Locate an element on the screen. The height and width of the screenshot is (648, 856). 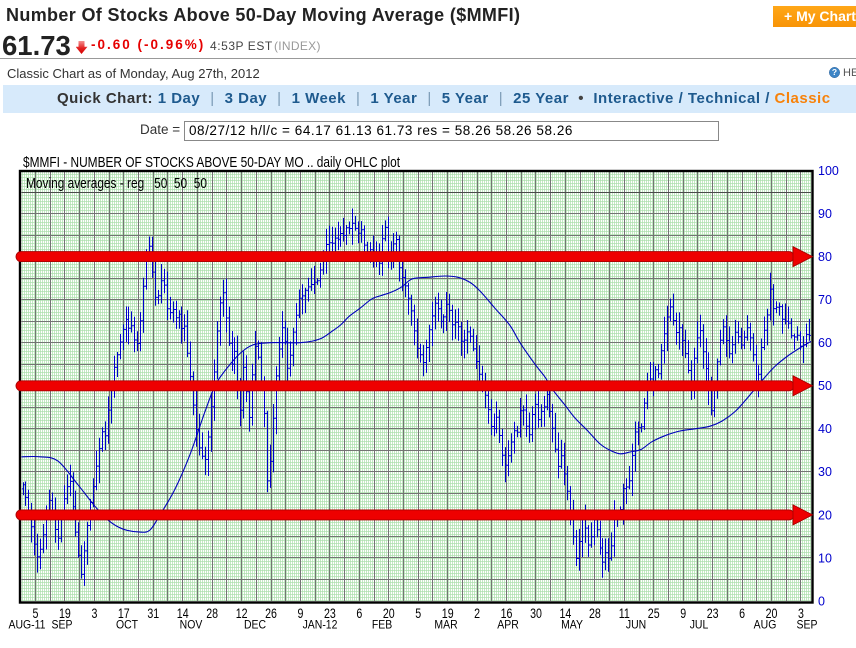
svg-text: 70 is located at coordinates (825, 300).